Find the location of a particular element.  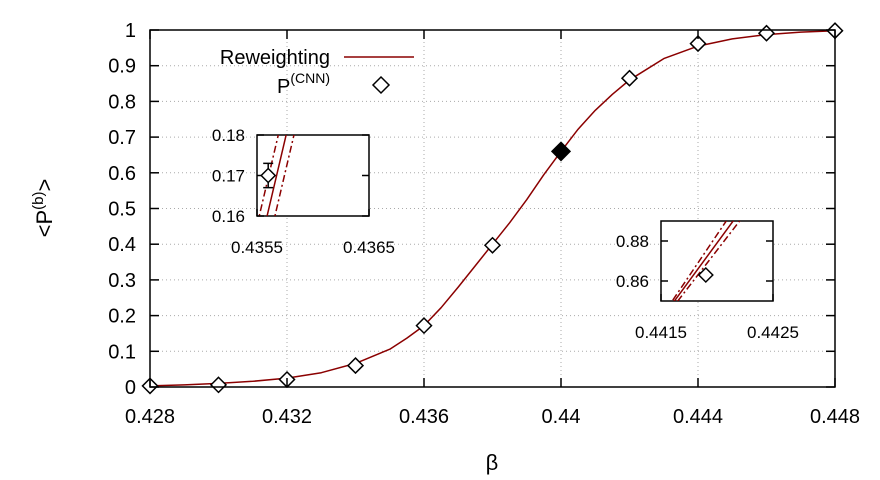

inset-x-tick-label: 0.4415 is located at coordinates (661, 332).